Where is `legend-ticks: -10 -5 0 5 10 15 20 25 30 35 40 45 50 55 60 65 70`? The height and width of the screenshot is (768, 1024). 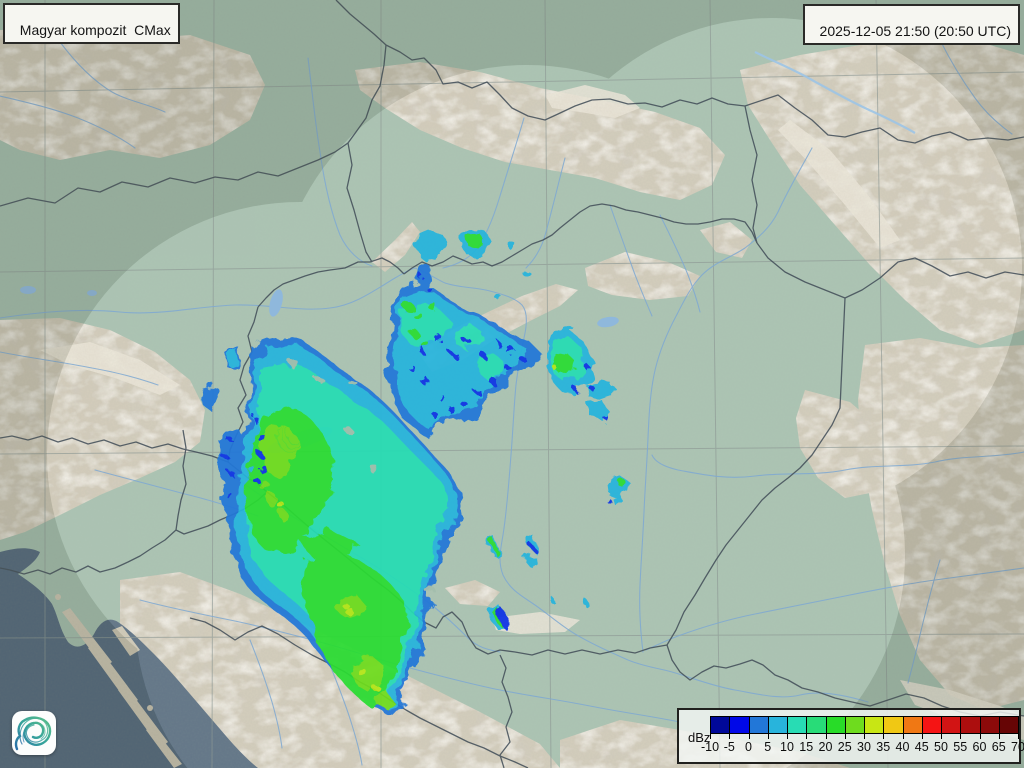
legend-ticks: -10 -5 0 5 10 15 20 25 30 35 40 45 50 55 60 65 70 is located at coordinates (862, 748).